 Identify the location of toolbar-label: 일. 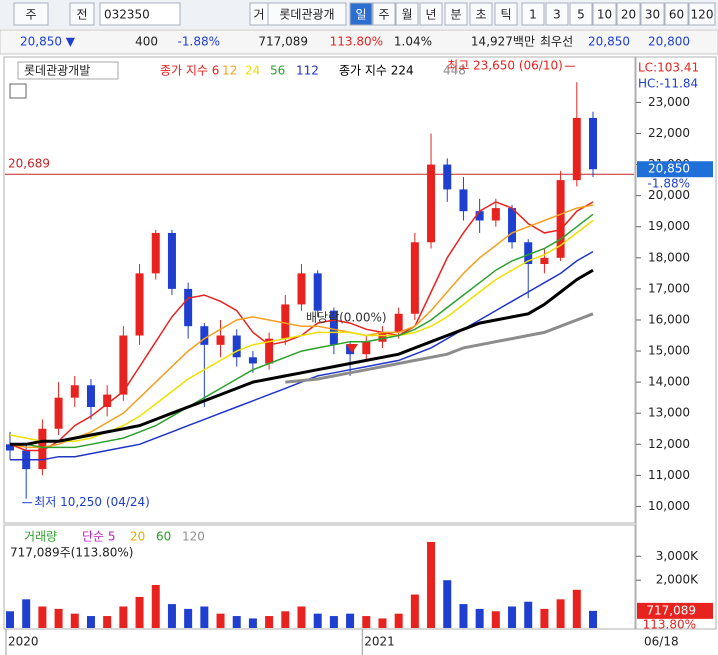
(360, 15).